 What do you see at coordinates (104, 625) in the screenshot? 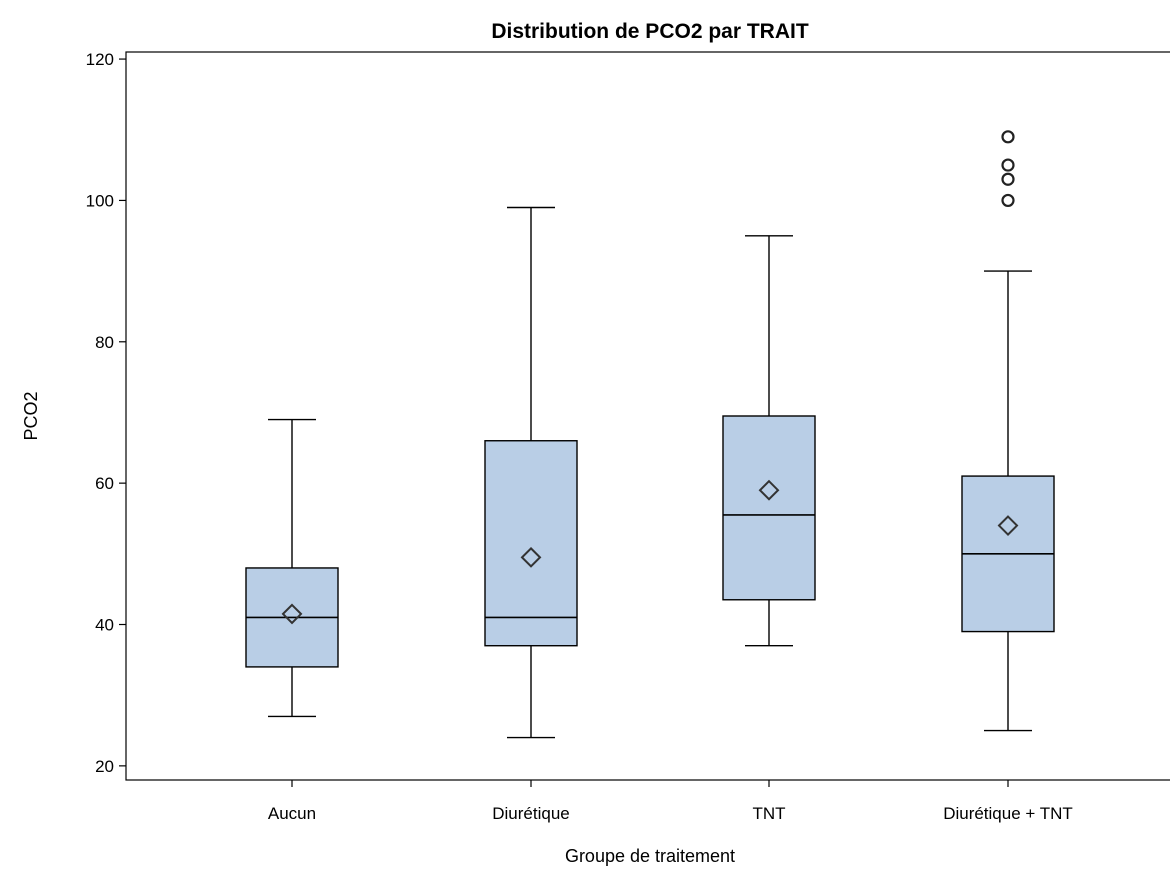
I see `y-tick-label: 40` at bounding box center [104, 625].